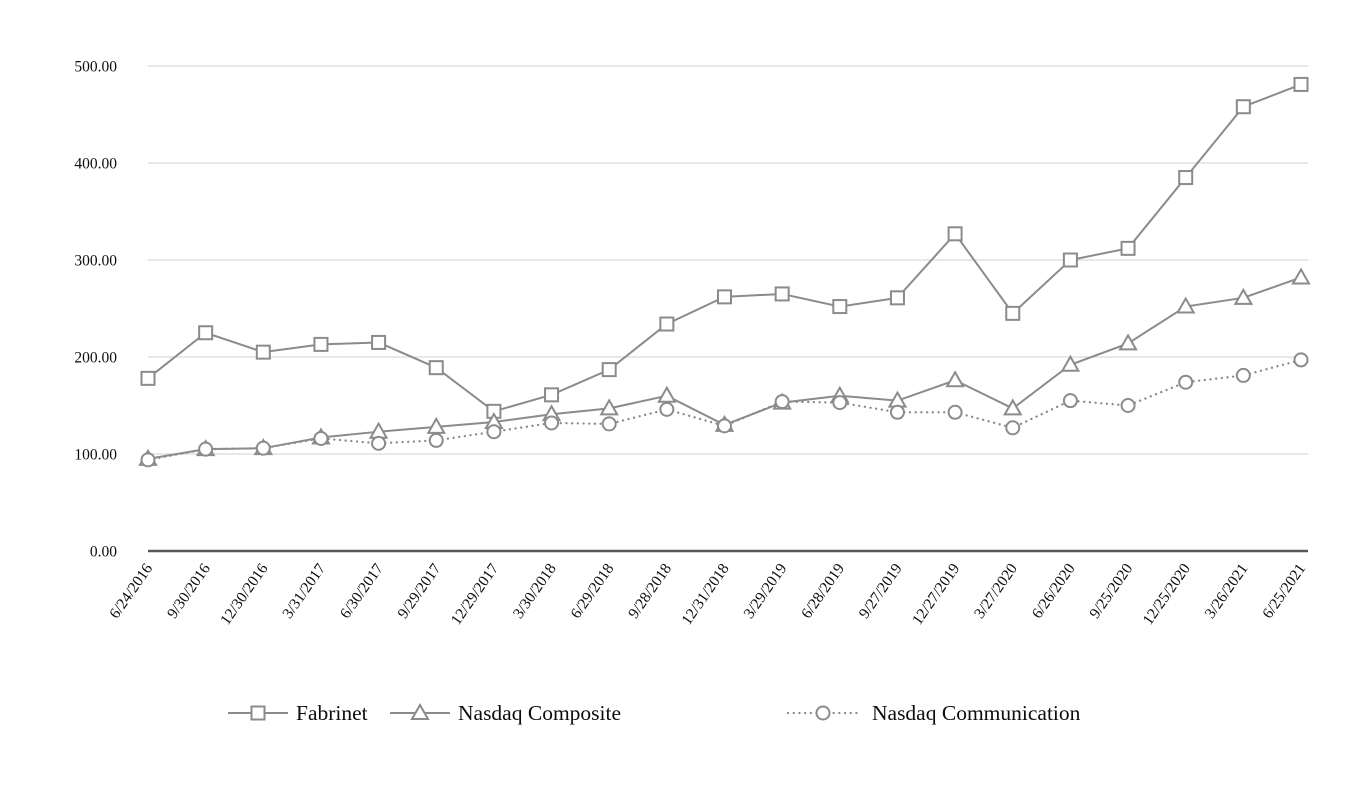  I want to click on y-axis-tick-label: 100.00, so click(95, 455).